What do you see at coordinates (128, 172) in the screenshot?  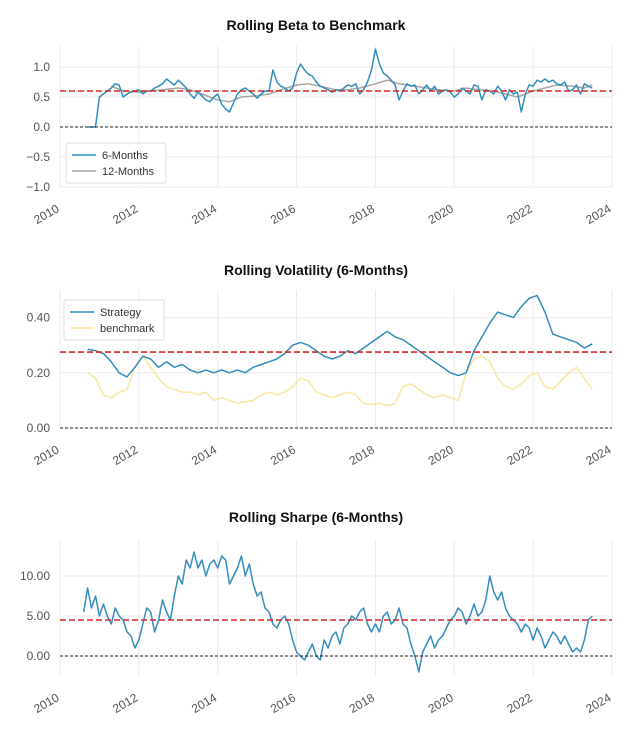 I see `legend-label: 12-Months` at bounding box center [128, 172].